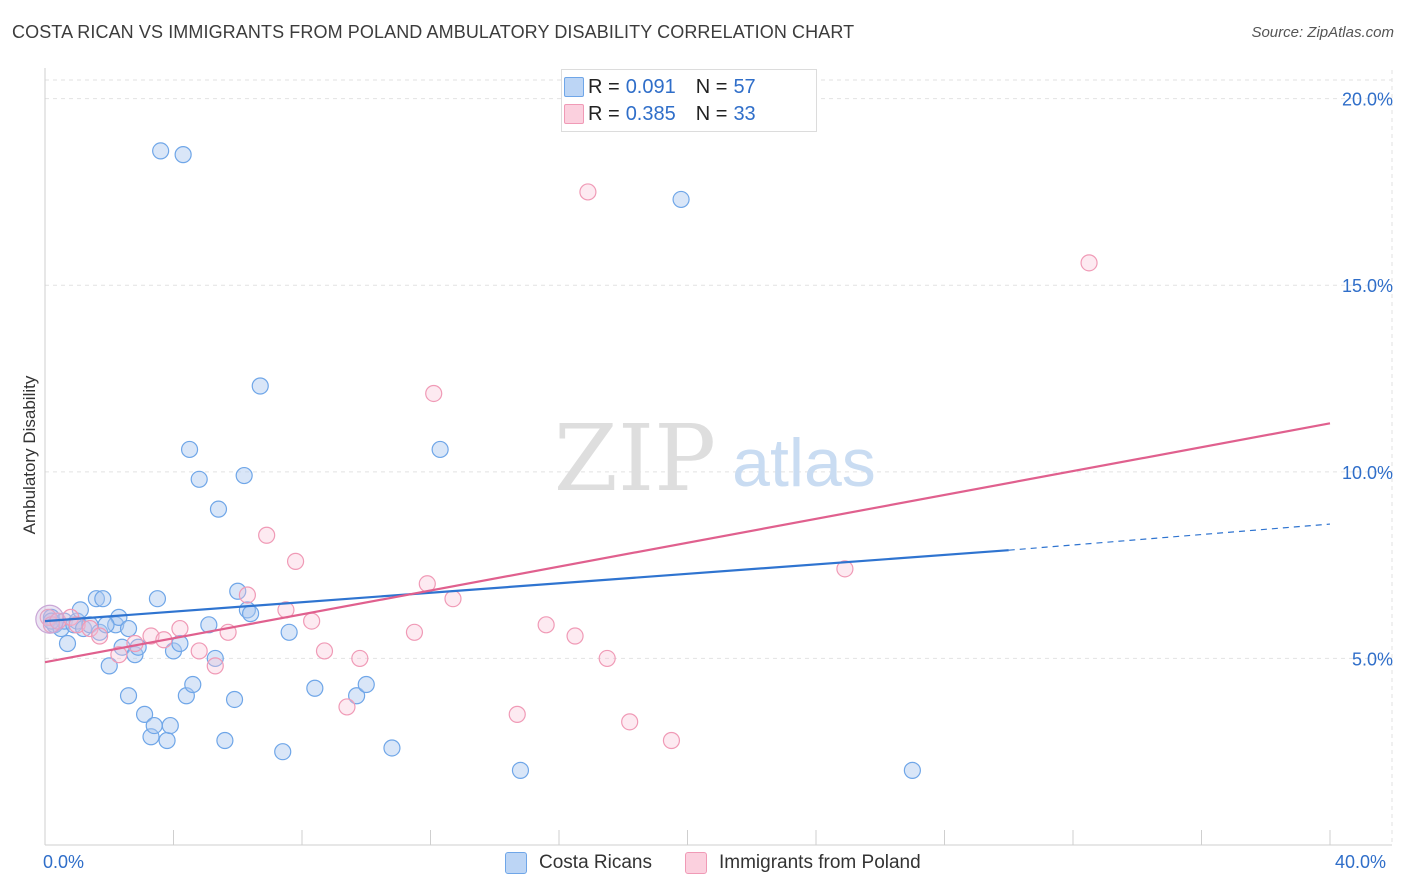 The height and width of the screenshot is (892, 1406). What do you see at coordinates (29, 455) in the screenshot?
I see `y-axis-label: Ambulatory Disability` at bounding box center [29, 455].